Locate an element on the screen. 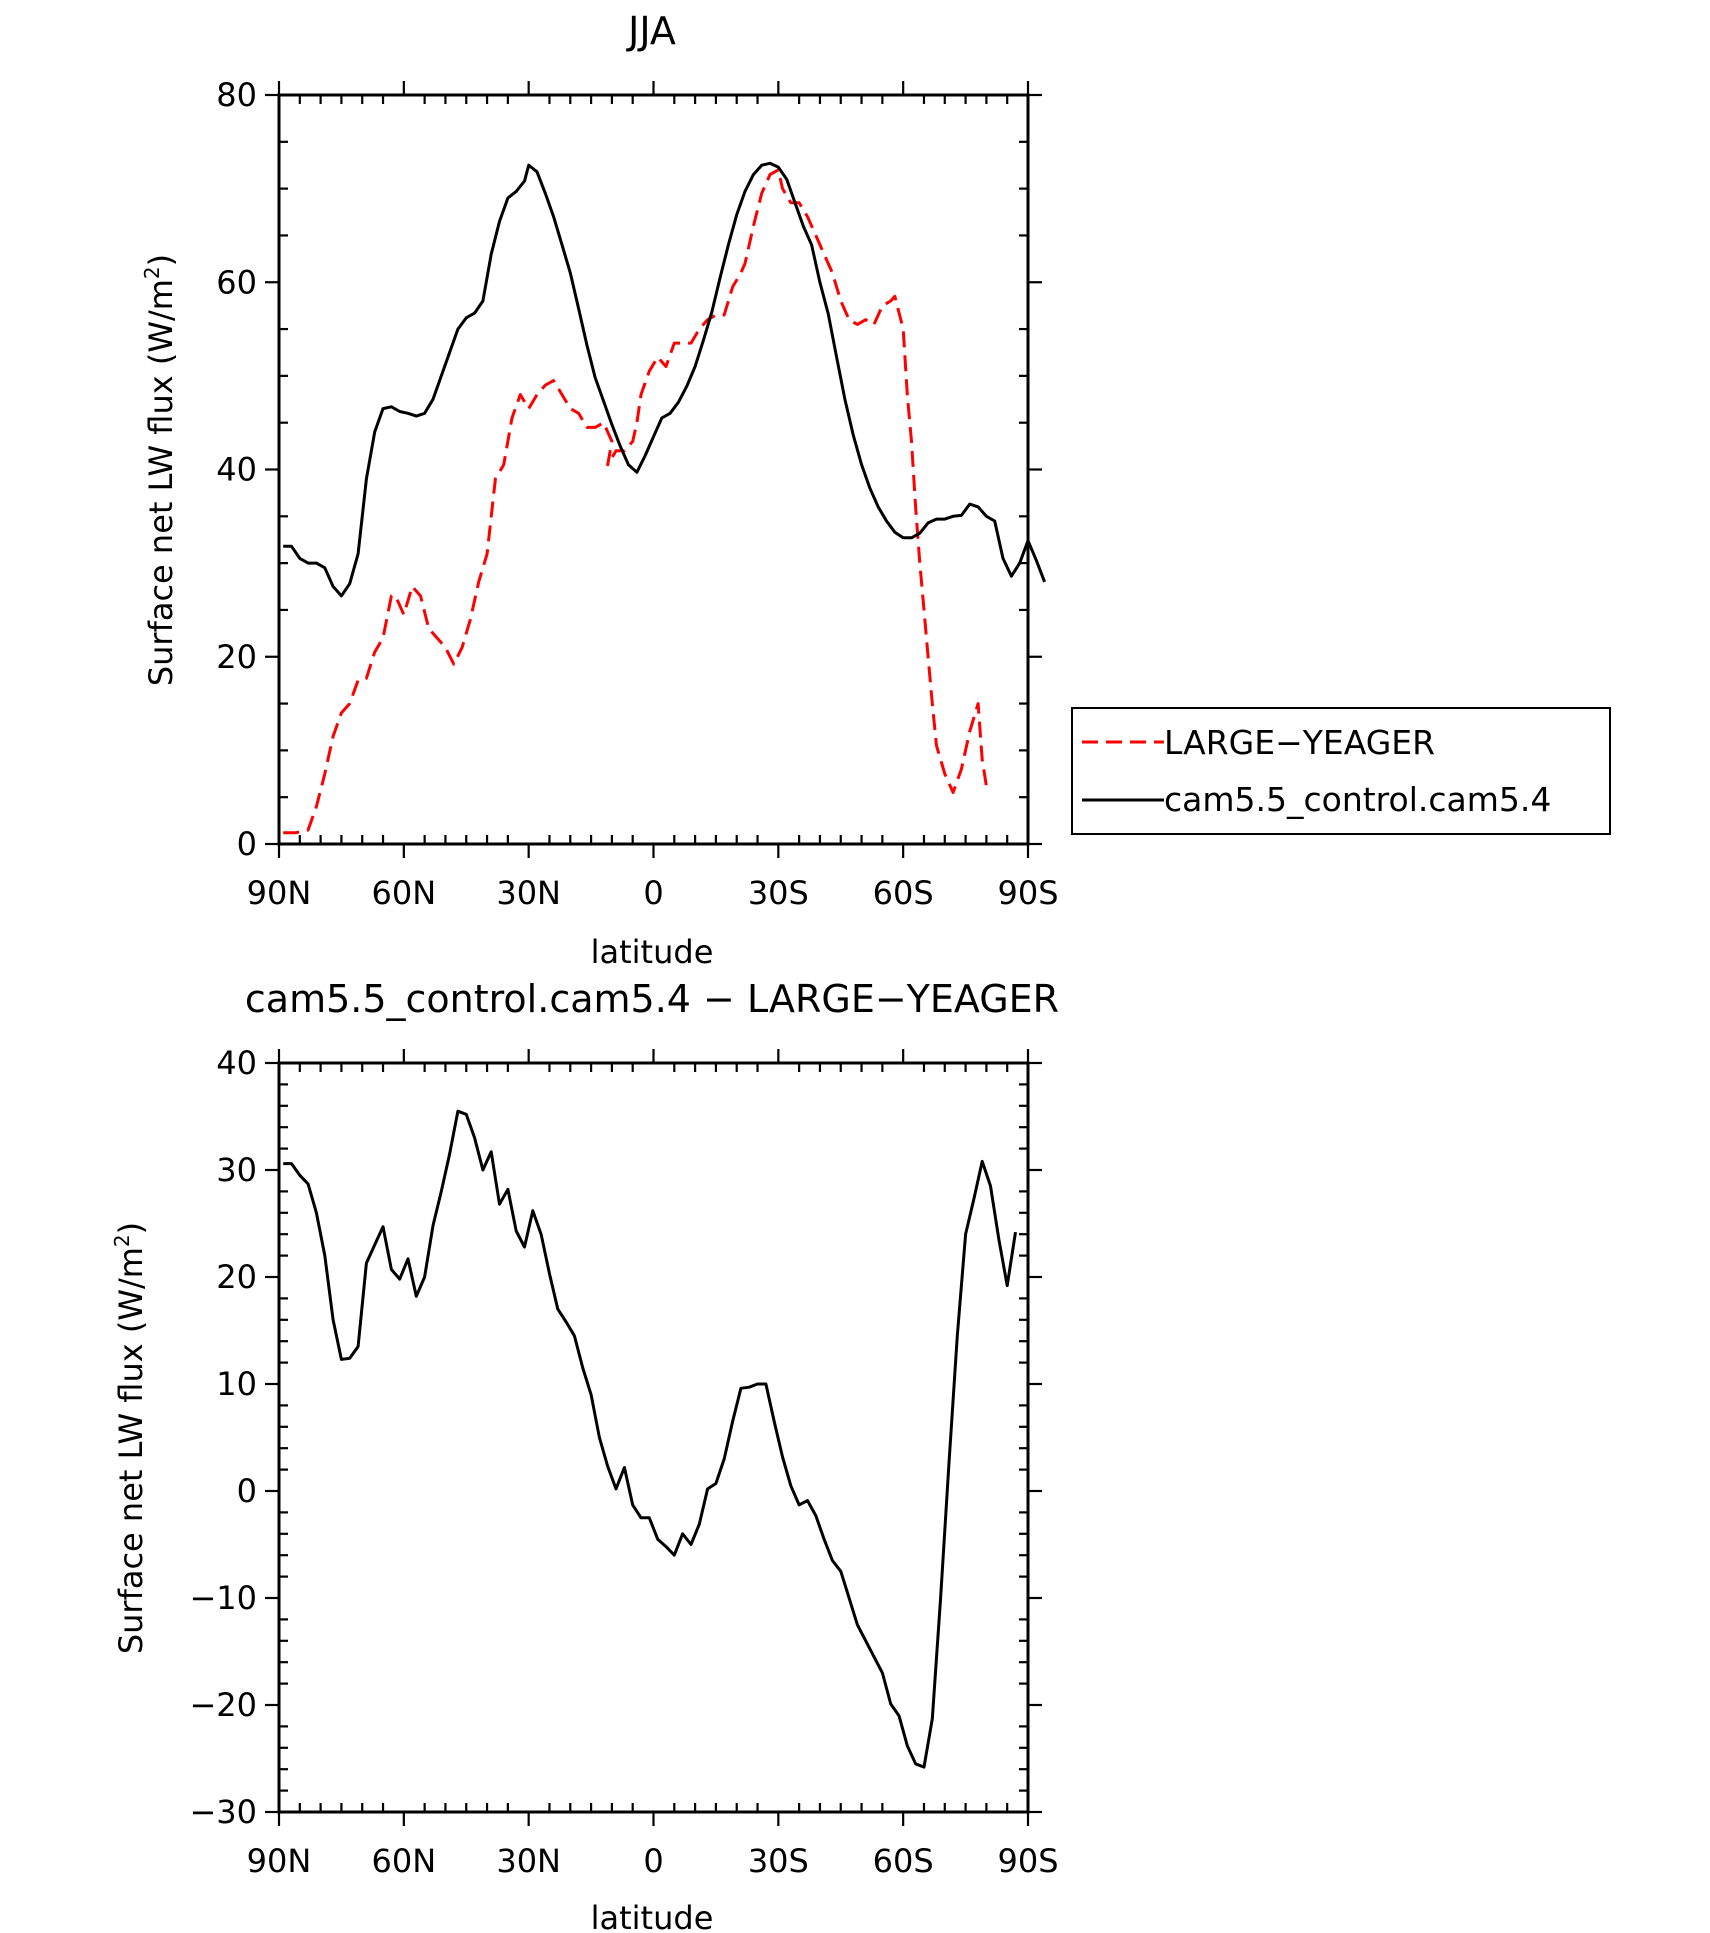  y-tick-label: −10 is located at coordinates (223, 1598).